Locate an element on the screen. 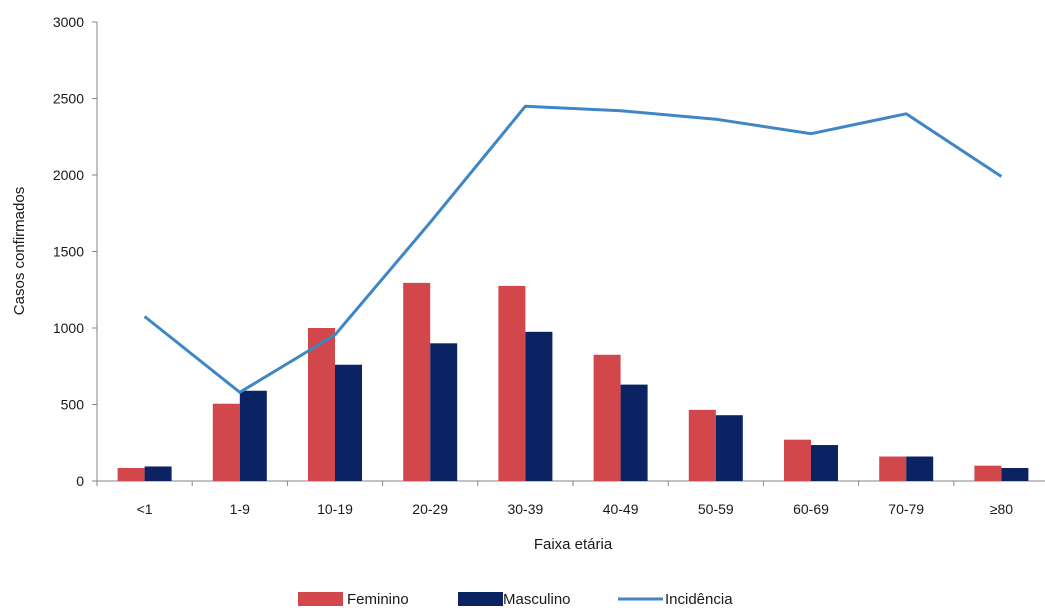 The width and height of the screenshot is (1045, 608). legend-item-incidência: Incidência is located at coordinates (675, 599).